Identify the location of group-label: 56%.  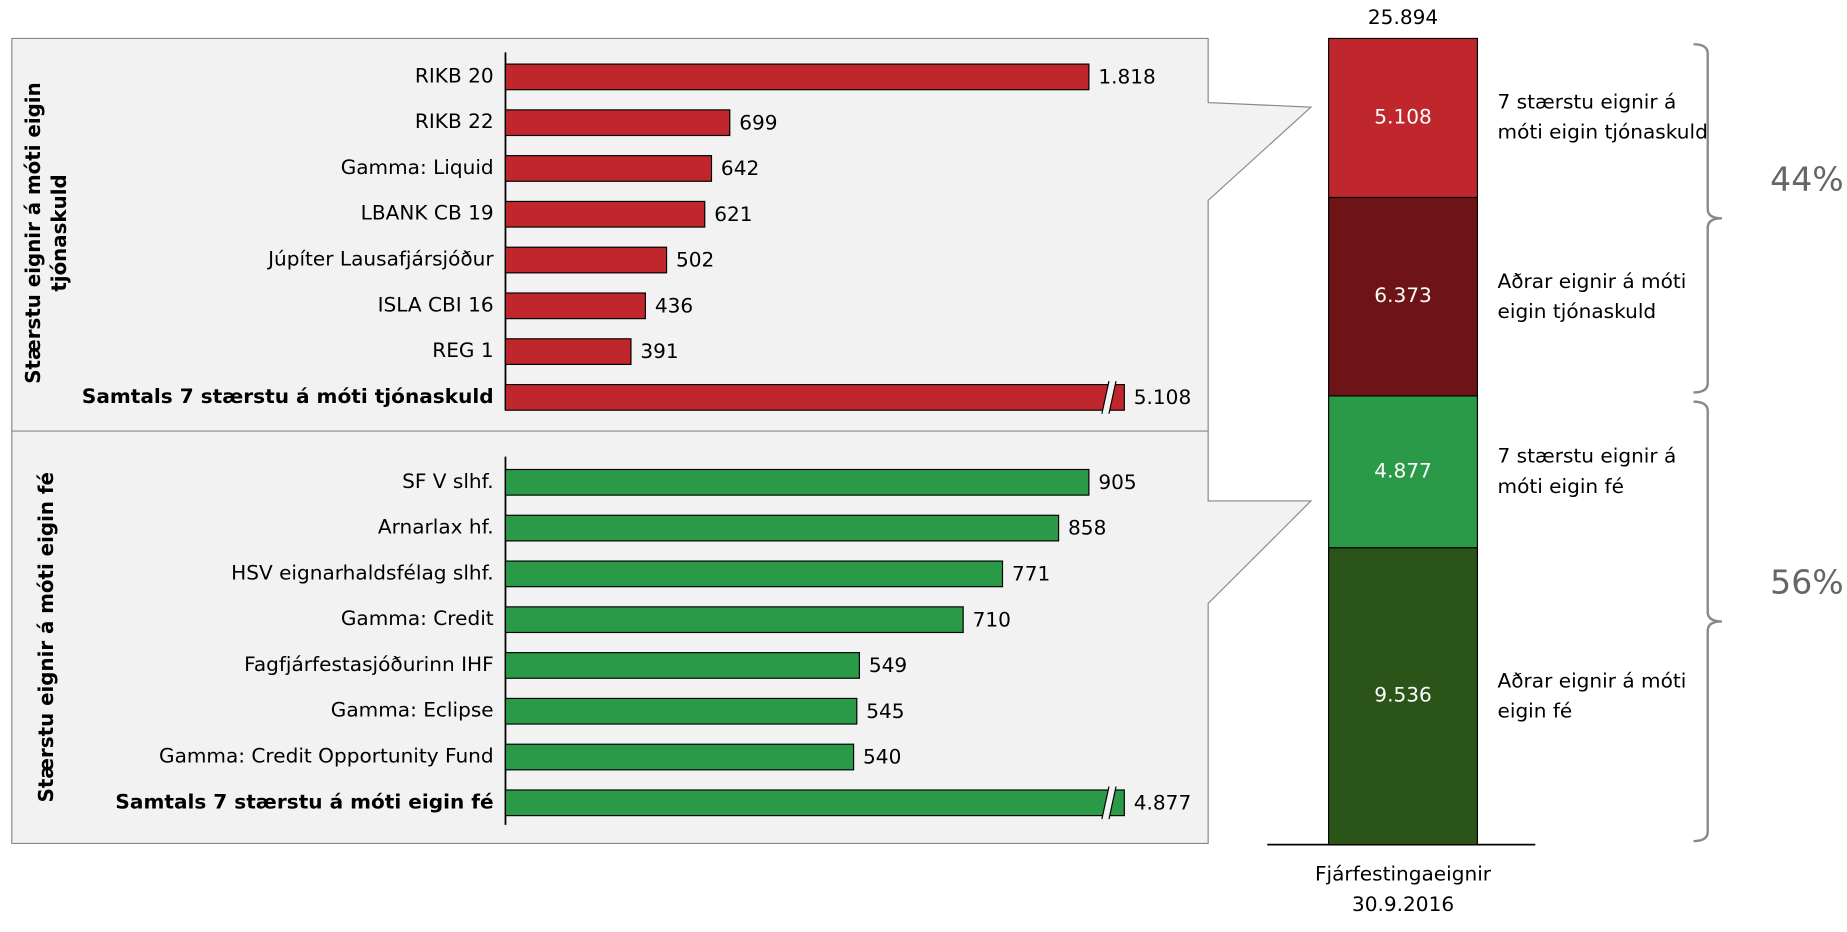
(1806, 583).